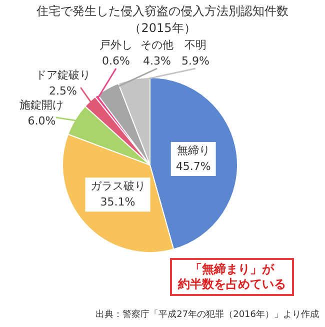  I want to click on data-label: 6.0%, so click(42, 121).